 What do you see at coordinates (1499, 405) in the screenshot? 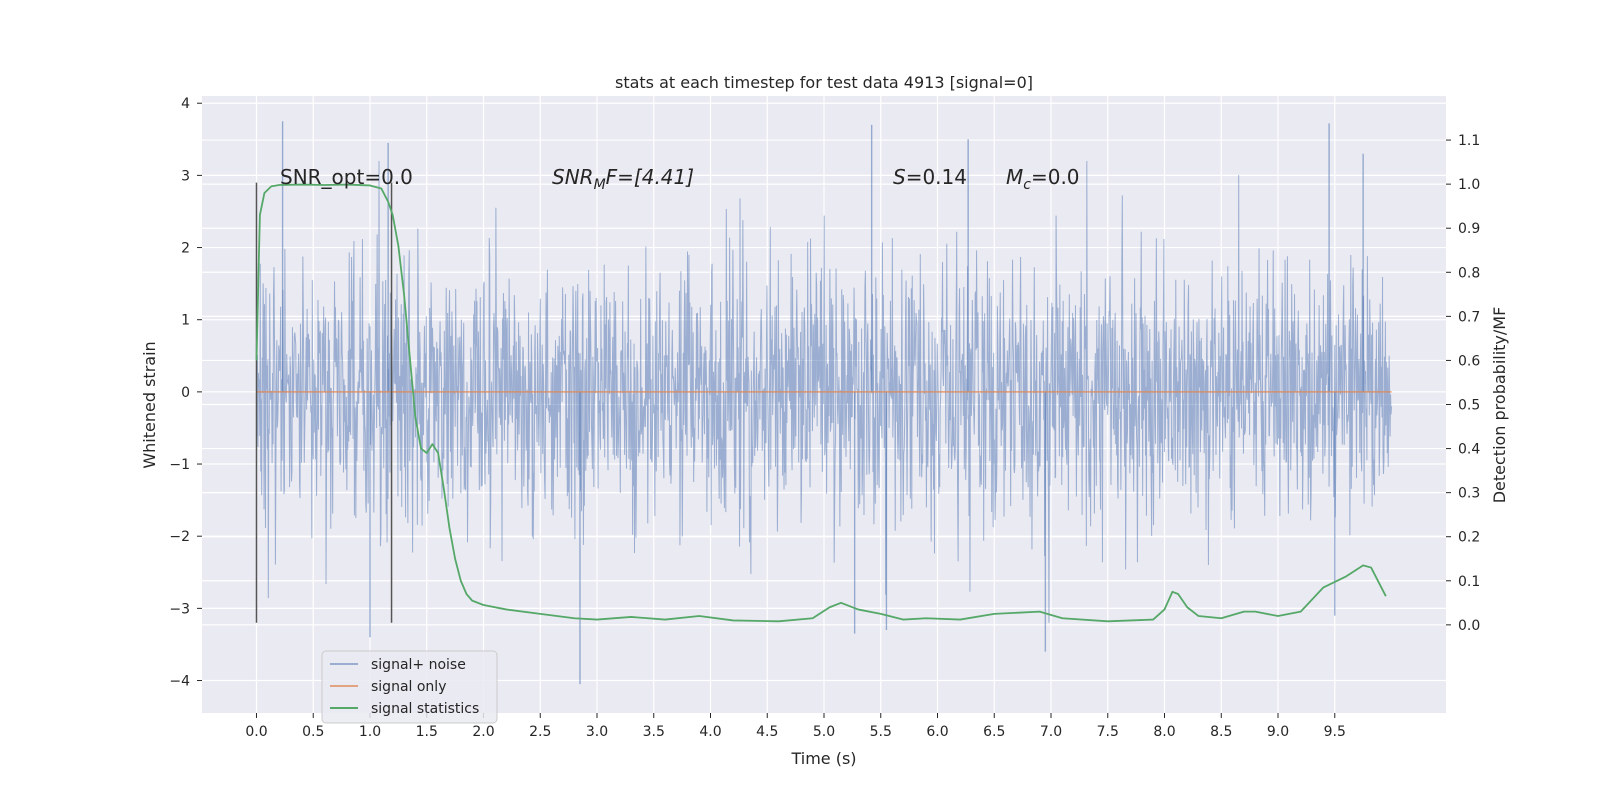
I see `y-axis-label-right: Detection probability/MF` at bounding box center [1499, 405].